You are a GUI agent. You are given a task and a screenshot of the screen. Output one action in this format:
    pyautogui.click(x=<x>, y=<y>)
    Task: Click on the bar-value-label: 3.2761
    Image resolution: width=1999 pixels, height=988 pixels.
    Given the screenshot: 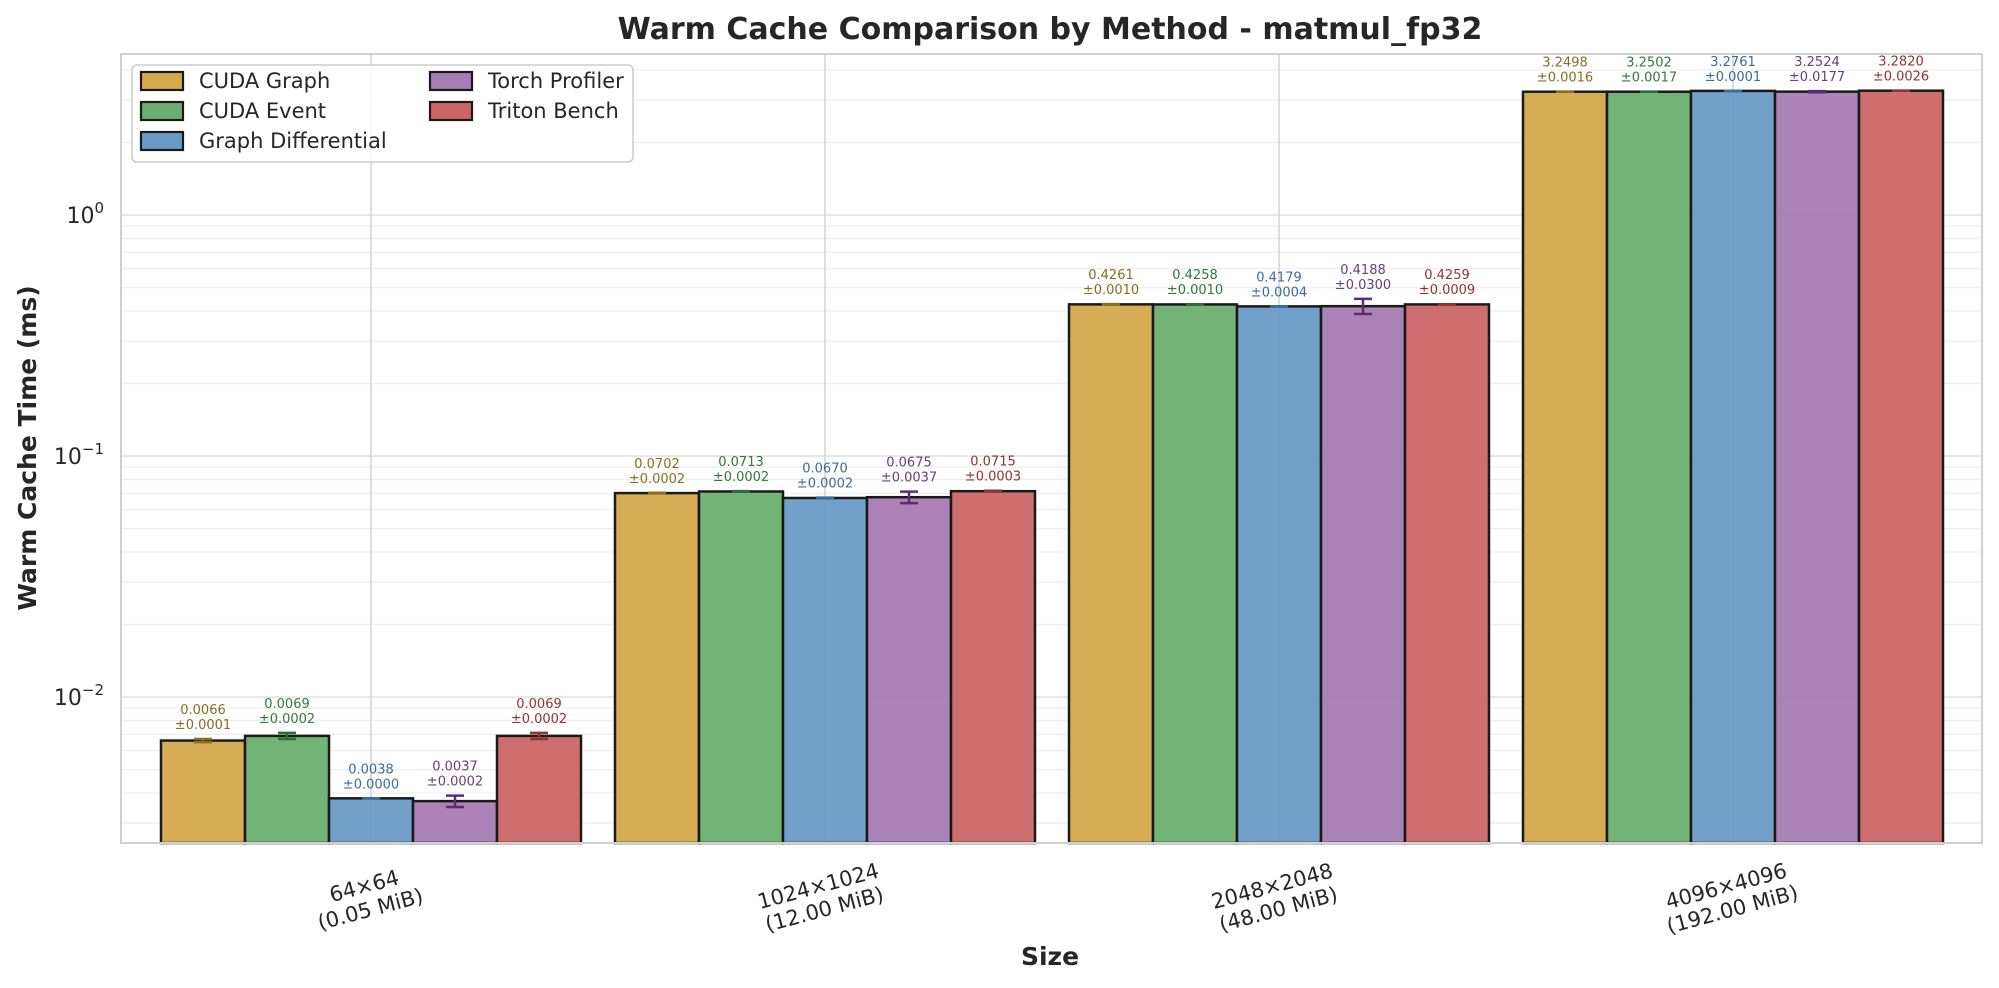 What is the action you would take?
    pyautogui.click(x=1733, y=62)
    